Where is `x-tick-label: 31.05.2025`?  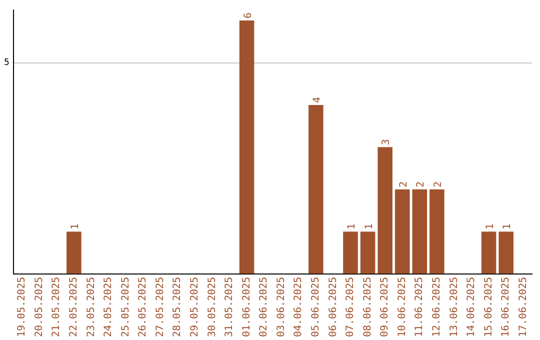
x-tick-label: 31.05.2025 is located at coordinates (230, 307).